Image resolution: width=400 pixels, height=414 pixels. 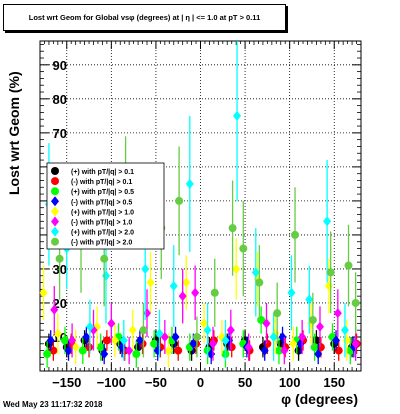 What do you see at coordinates (101, 182) in the screenshot?
I see `legend-label: (-) with pT/|q| > 0.1` at bounding box center [101, 182].